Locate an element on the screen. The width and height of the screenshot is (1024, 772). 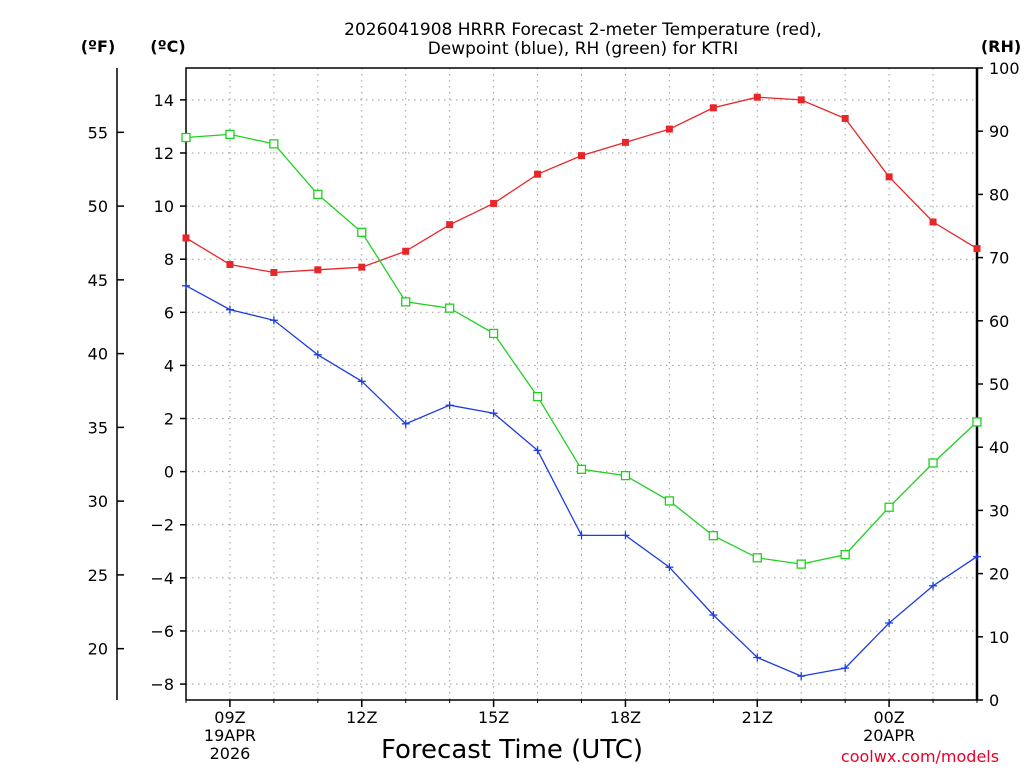
fahrenheit-tick-label: 25 is located at coordinates (98, 575).